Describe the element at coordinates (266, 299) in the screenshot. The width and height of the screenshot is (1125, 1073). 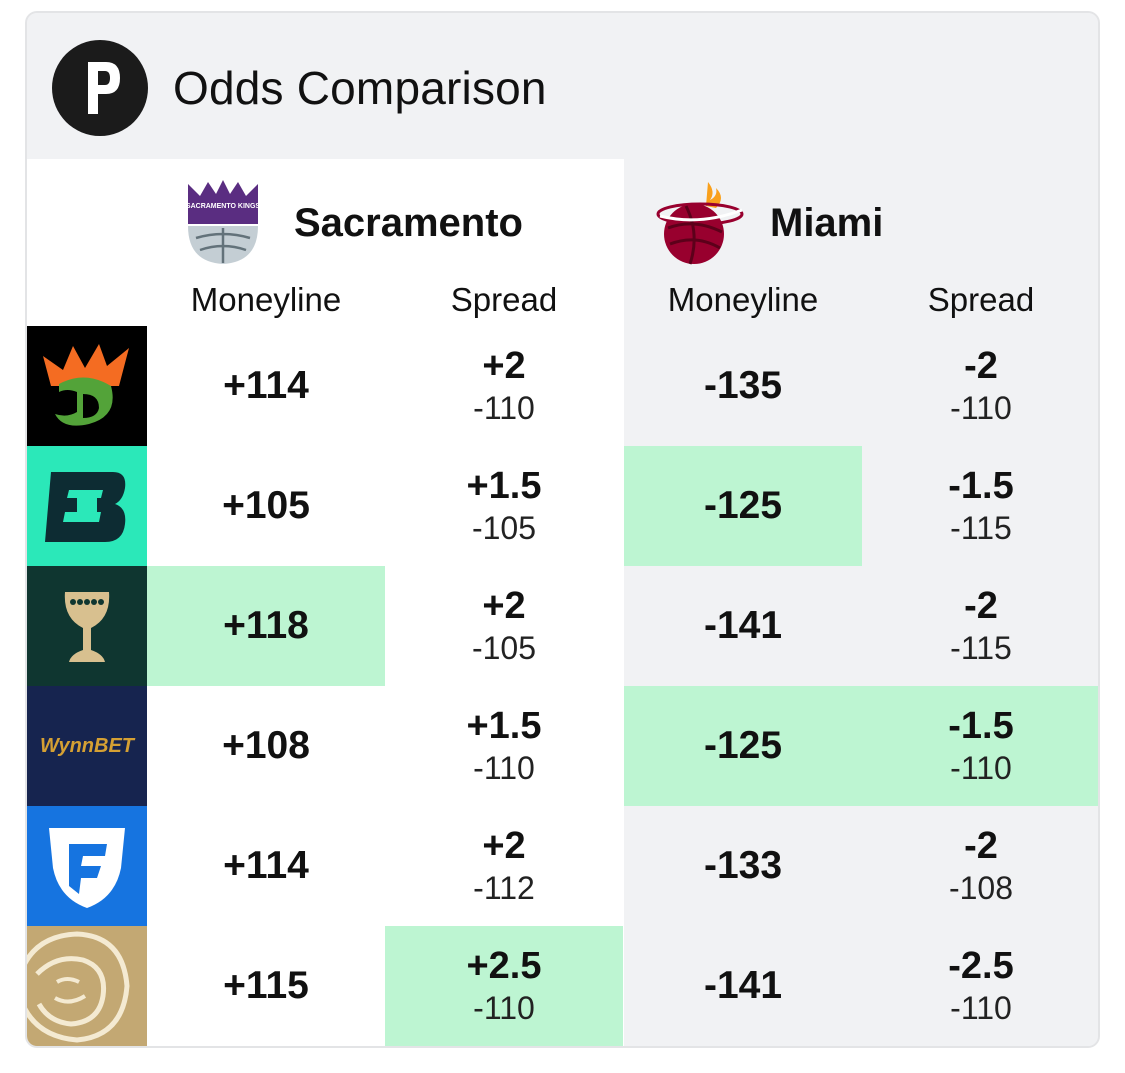
I see `column-header-away-moneyline: Moneyline` at that location.